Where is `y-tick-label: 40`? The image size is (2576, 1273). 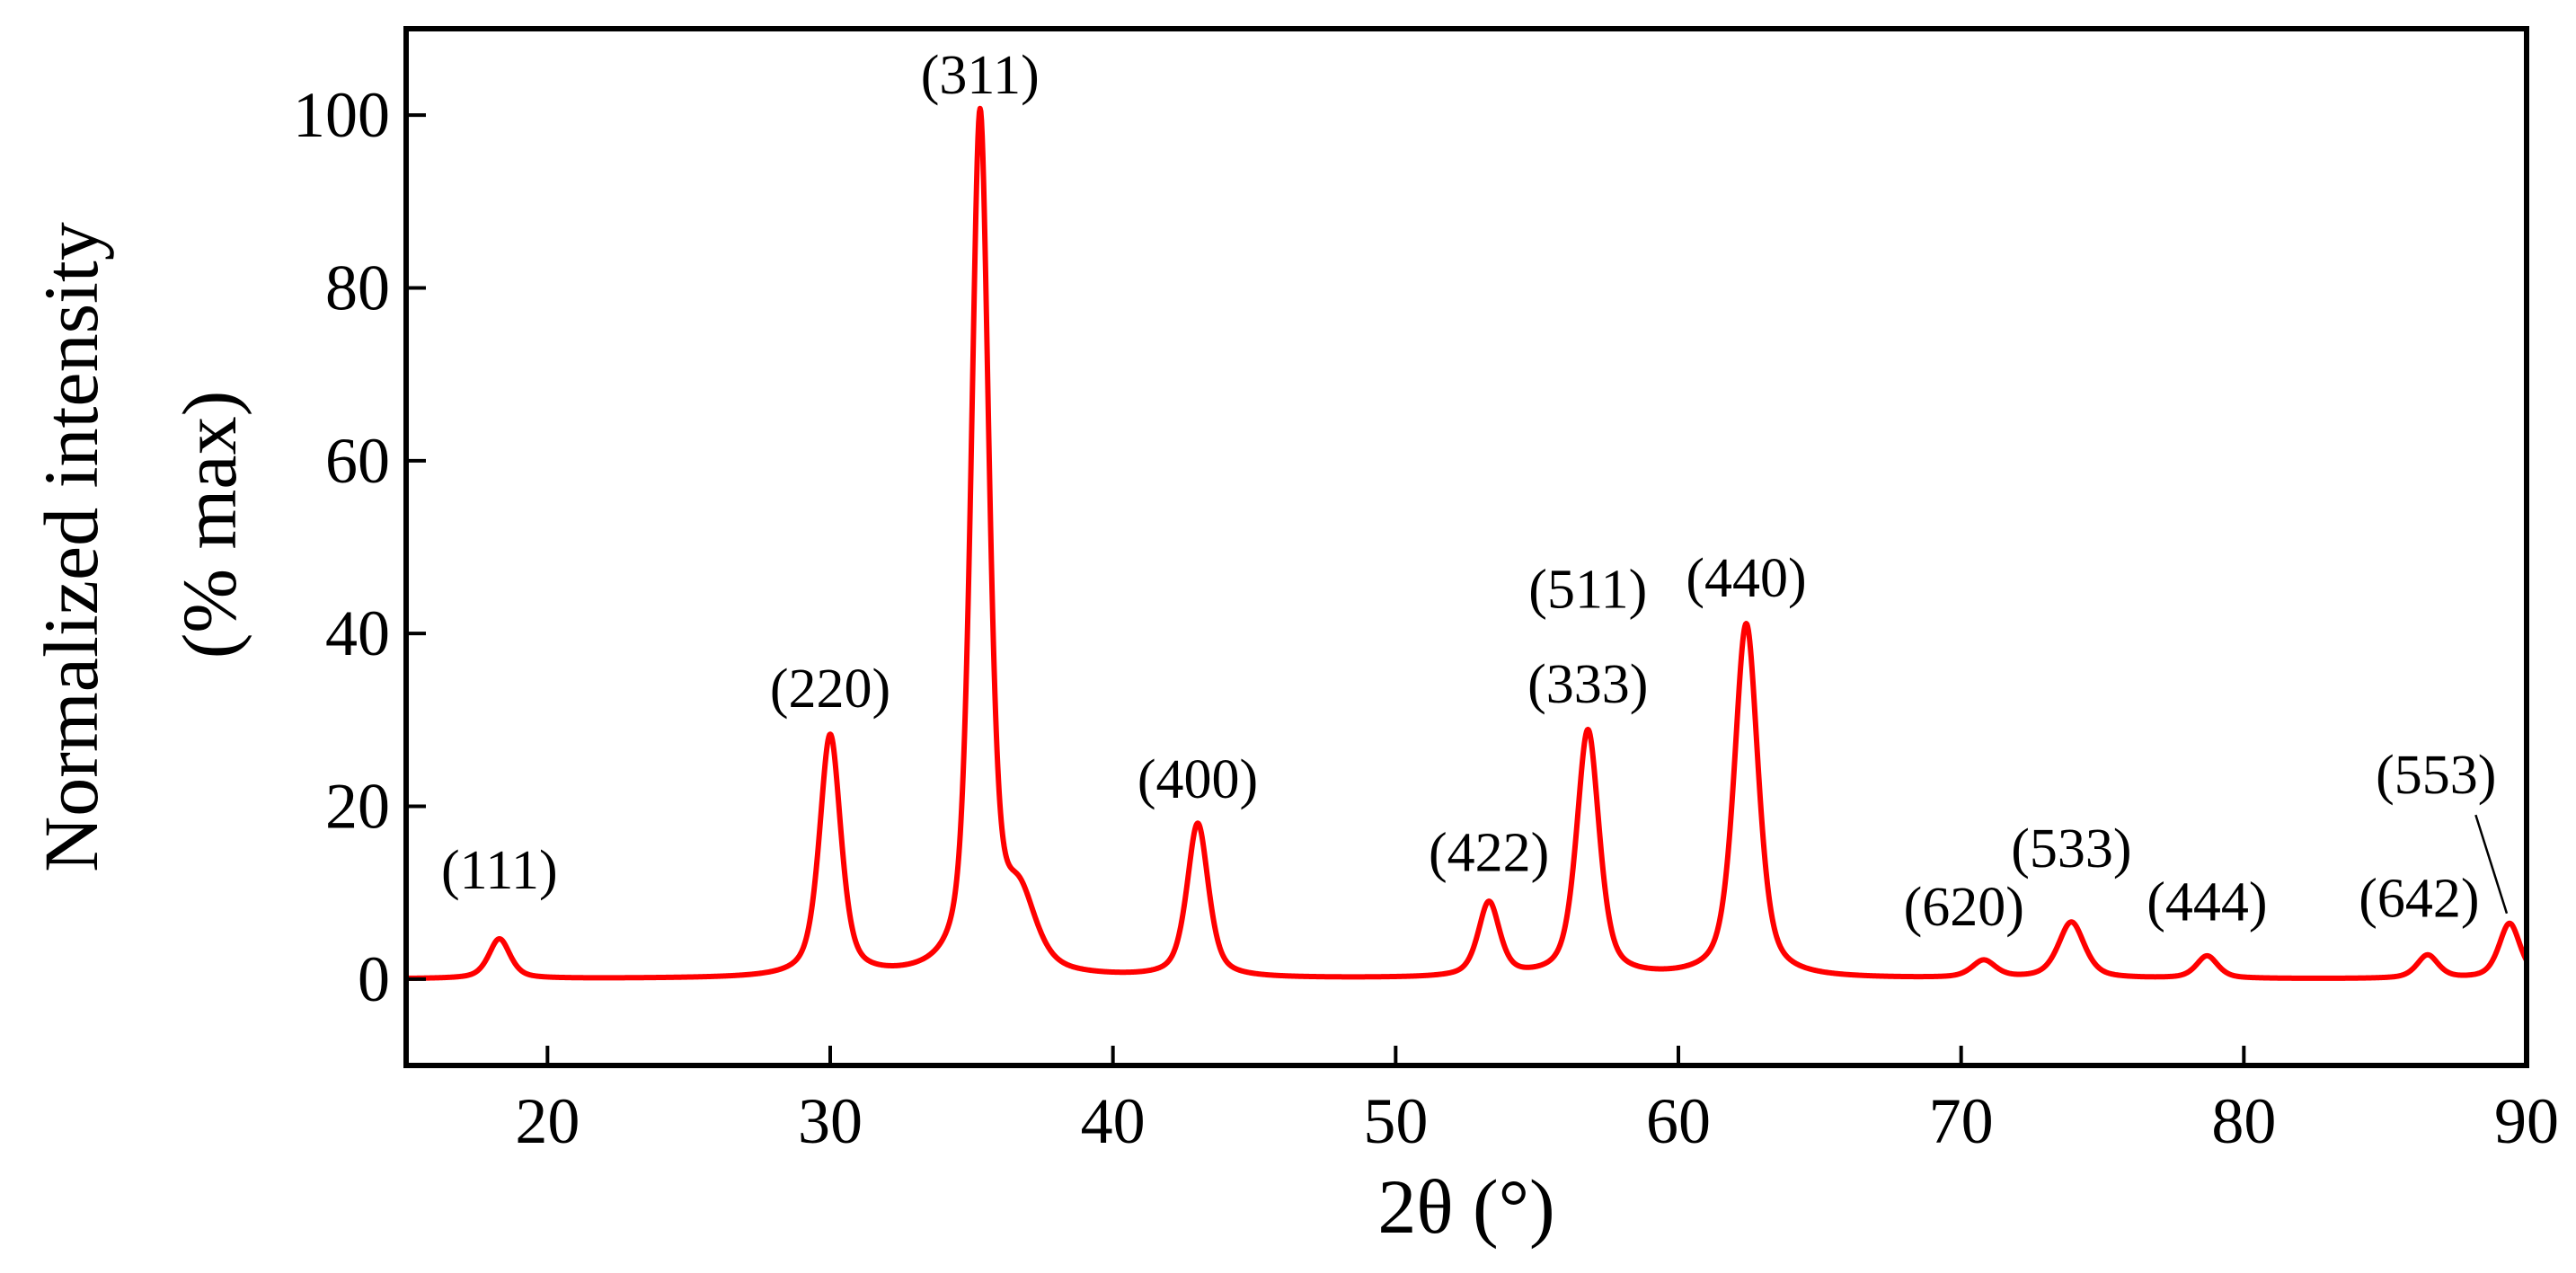 y-tick-label: 40 is located at coordinates (358, 633).